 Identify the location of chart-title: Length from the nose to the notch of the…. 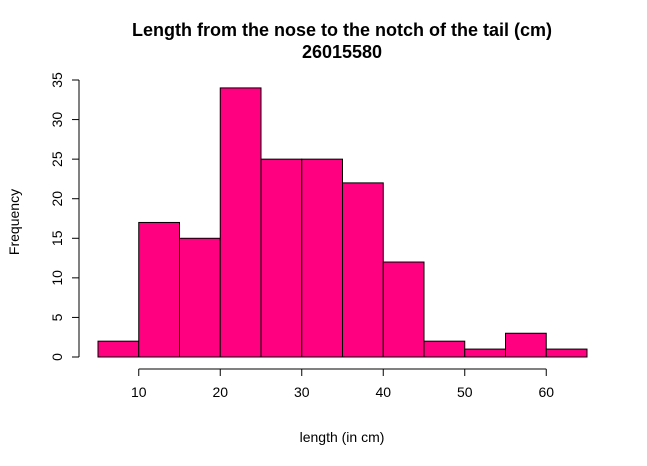
(342, 30).